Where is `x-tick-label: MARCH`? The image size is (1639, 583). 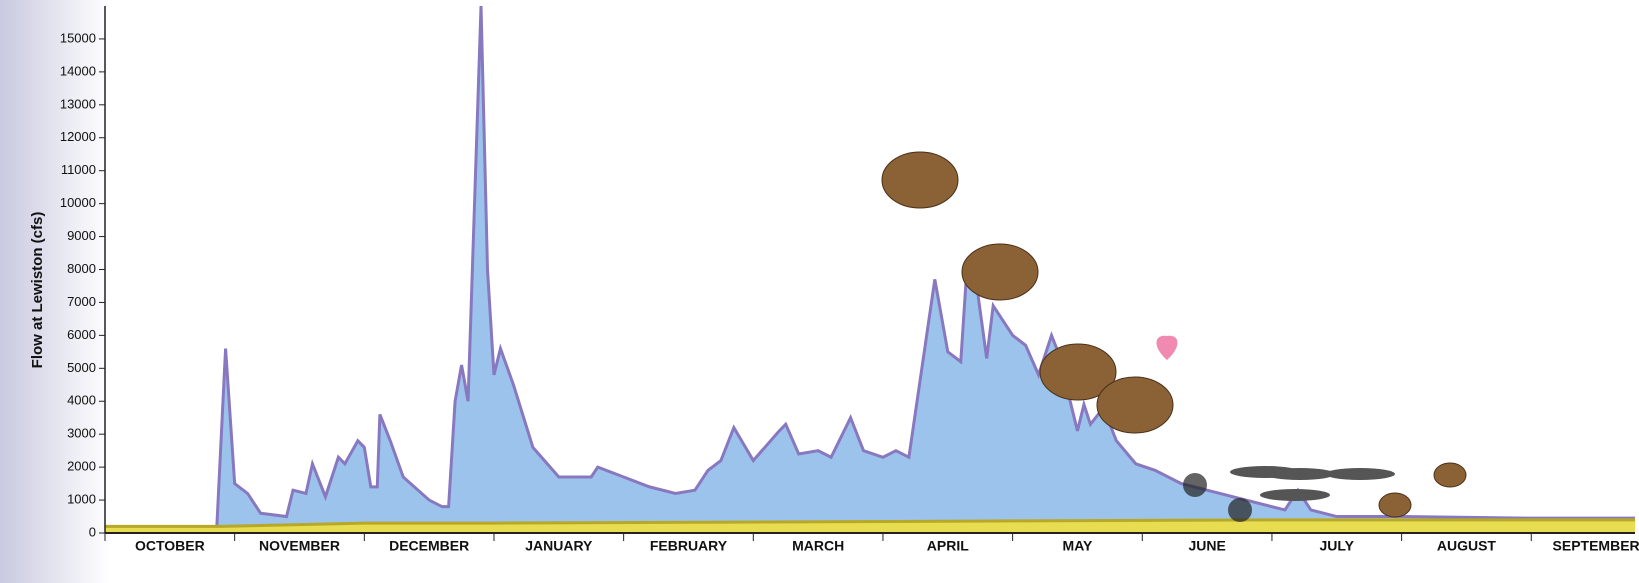
x-tick-label: MARCH is located at coordinates (818, 546).